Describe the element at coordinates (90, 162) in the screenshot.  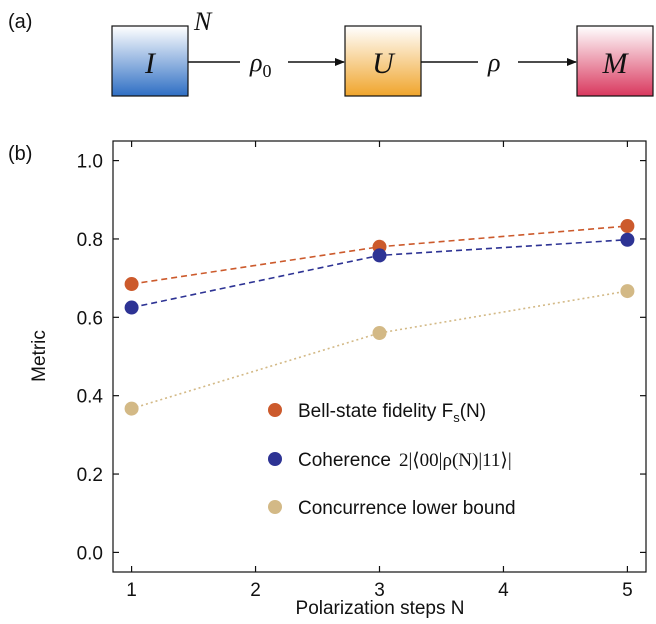
I see `y-tick-label-5: 1.0` at that location.